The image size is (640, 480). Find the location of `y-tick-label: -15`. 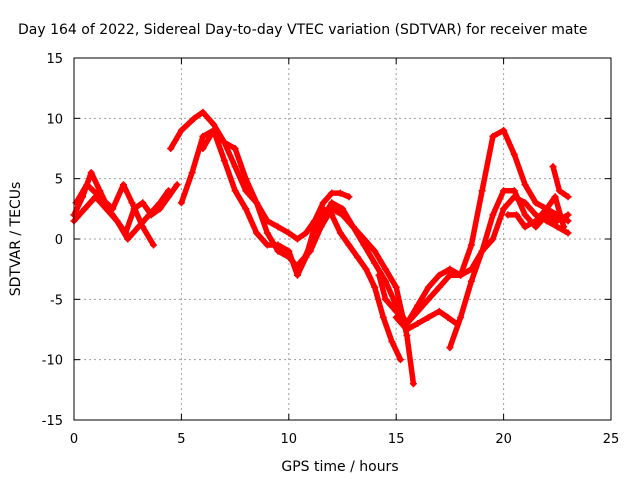

y-tick-label: -15 is located at coordinates (52, 421).